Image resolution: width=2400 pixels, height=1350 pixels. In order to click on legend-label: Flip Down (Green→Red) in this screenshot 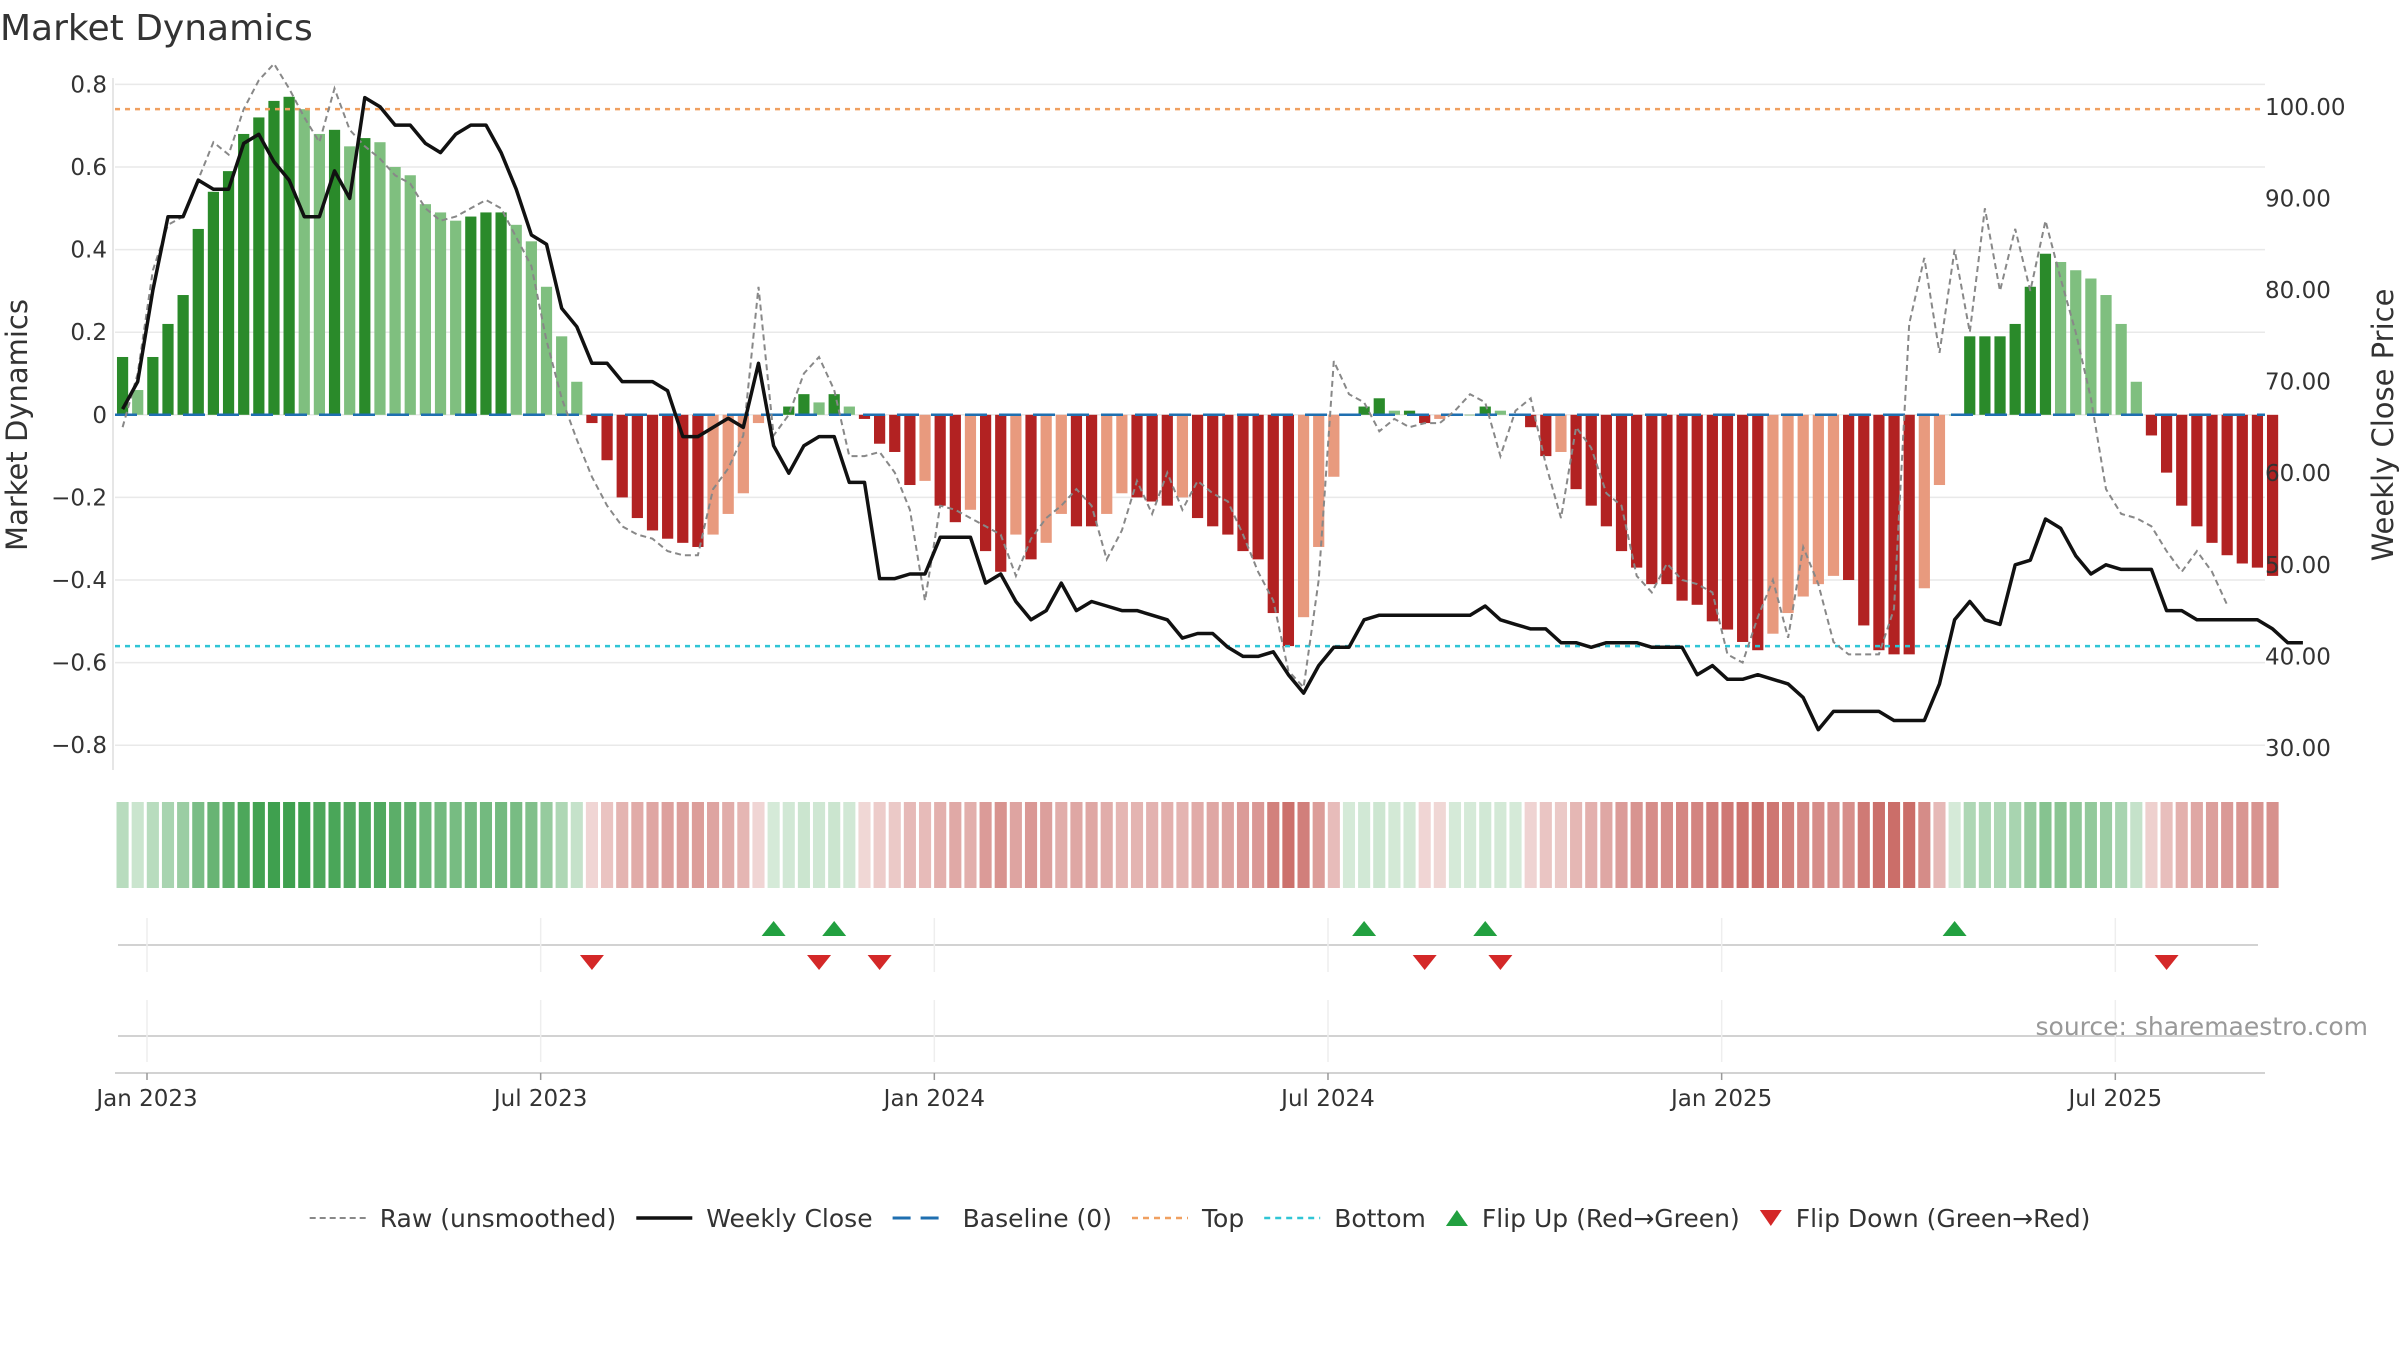, I will do `click(1943, 1218)`.